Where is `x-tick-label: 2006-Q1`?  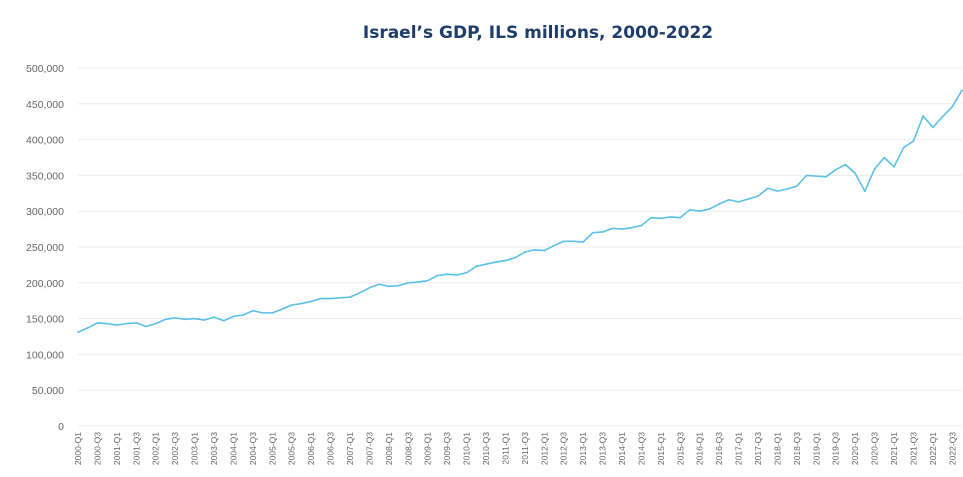
x-tick-label: 2006-Q1 is located at coordinates (311, 448).